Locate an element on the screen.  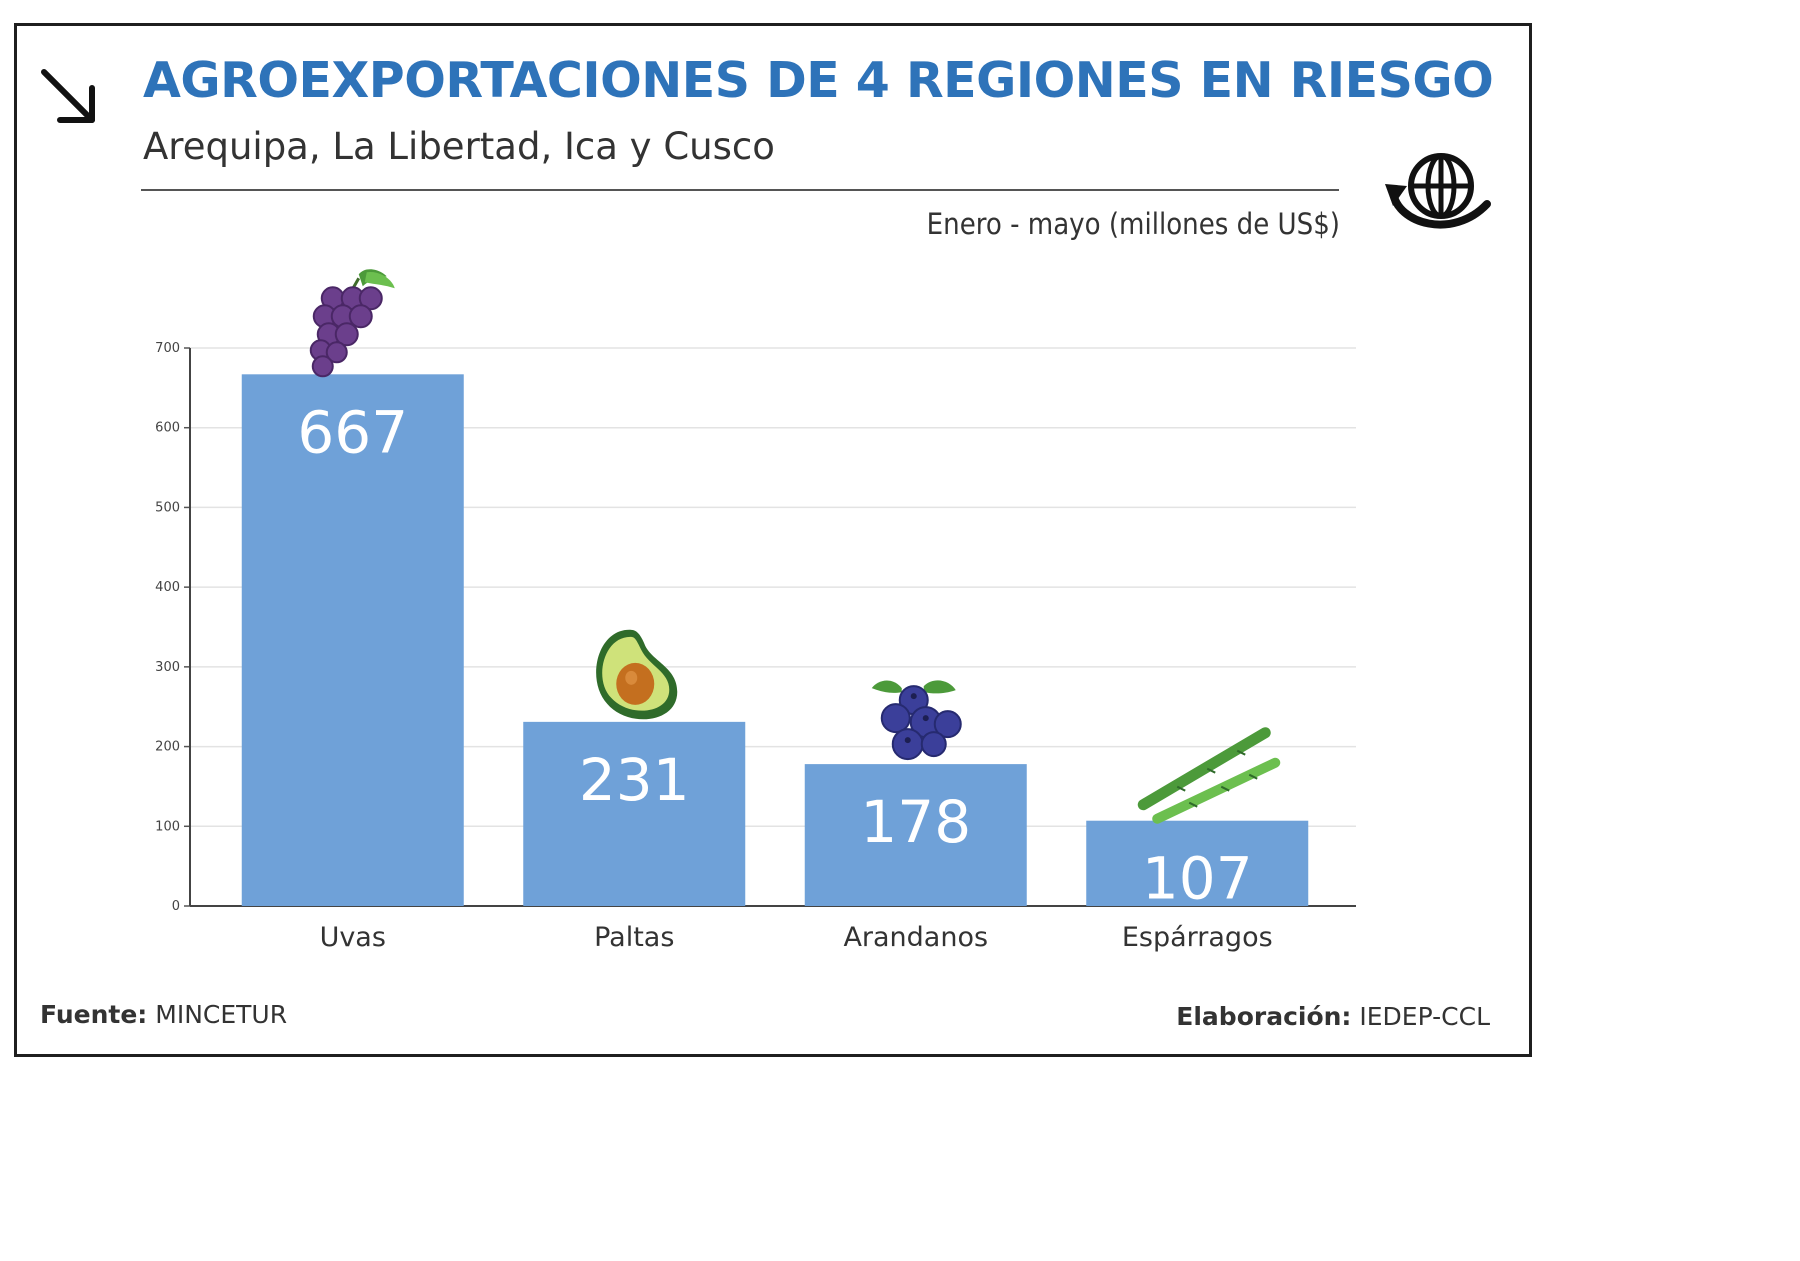
bar-value-label: 231 is located at coordinates (634, 780).